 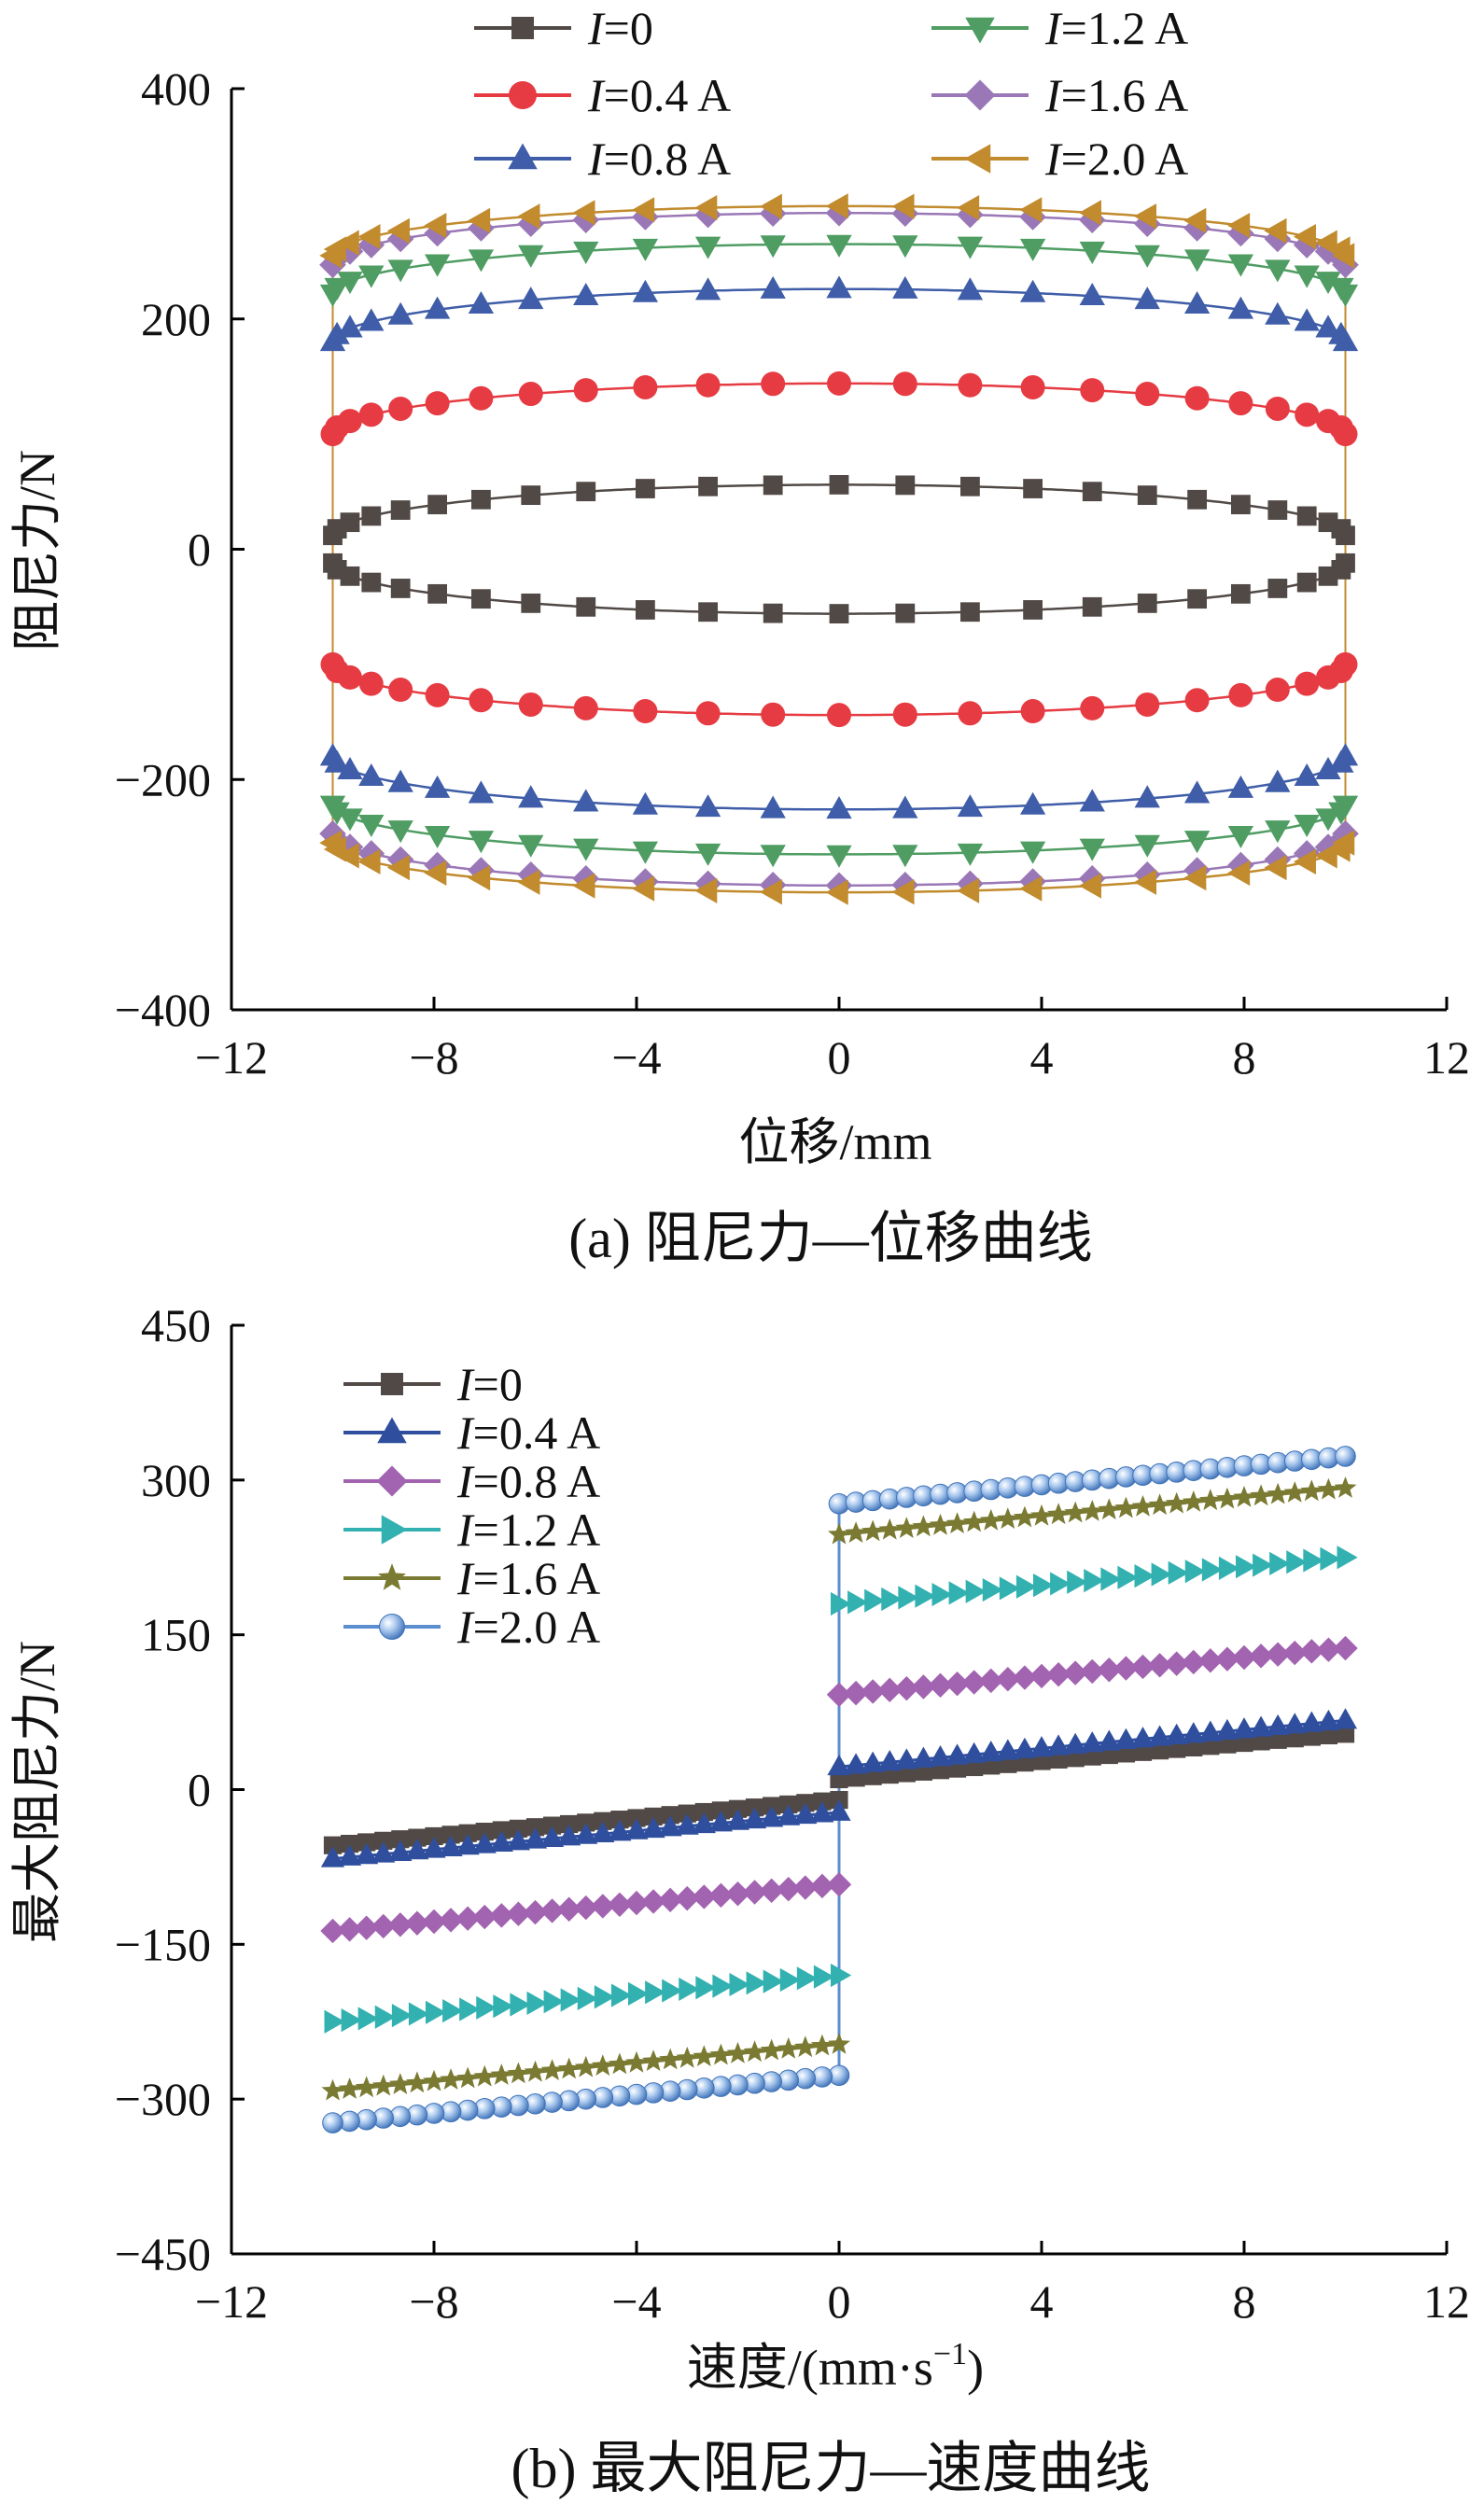 What do you see at coordinates (977, 159) in the screenshot?
I see `legend-a-5-marker` at bounding box center [977, 159].